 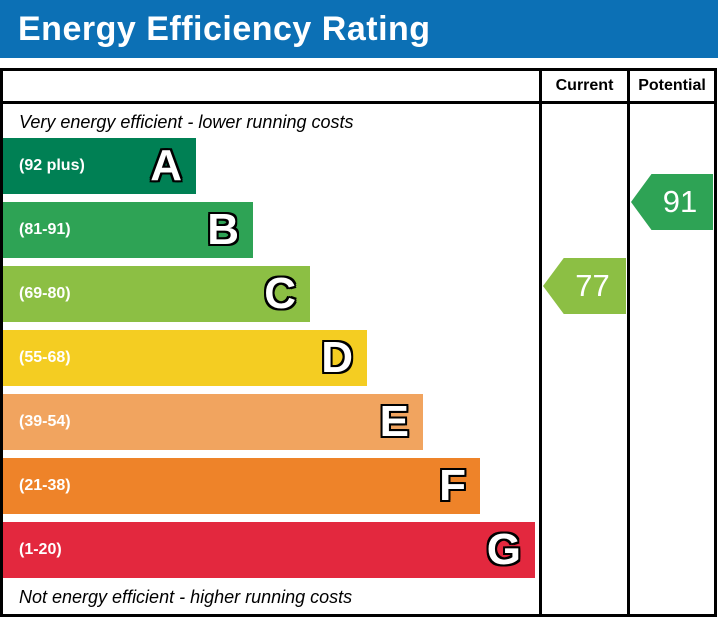 I want to click on band-row-f: (21-38) F, so click(x=241, y=486).